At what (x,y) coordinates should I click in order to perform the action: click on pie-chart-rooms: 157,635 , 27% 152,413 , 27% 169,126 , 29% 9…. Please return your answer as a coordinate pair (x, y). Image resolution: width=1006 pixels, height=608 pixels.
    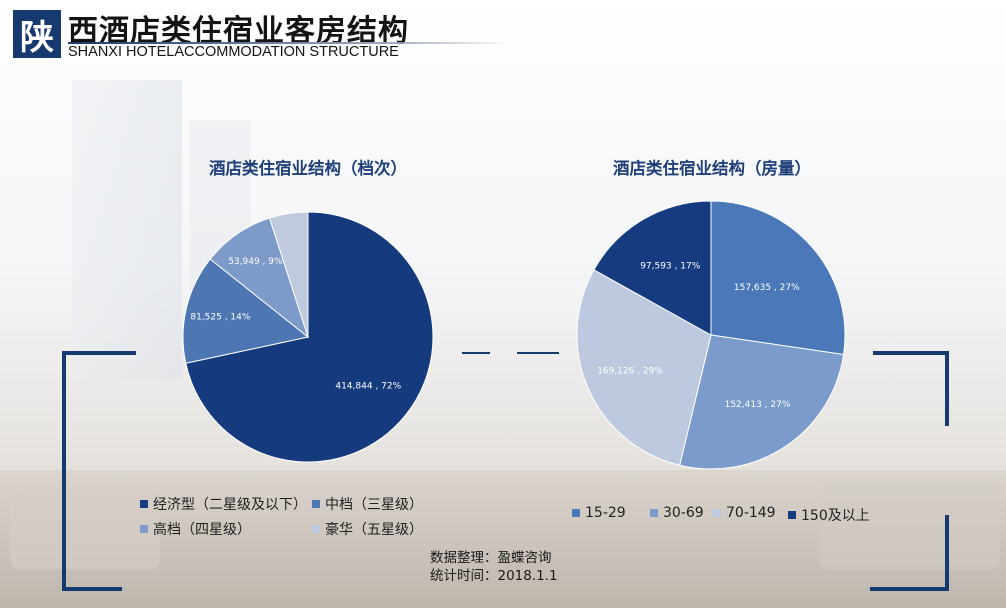
    Looking at the image, I should click on (711, 335).